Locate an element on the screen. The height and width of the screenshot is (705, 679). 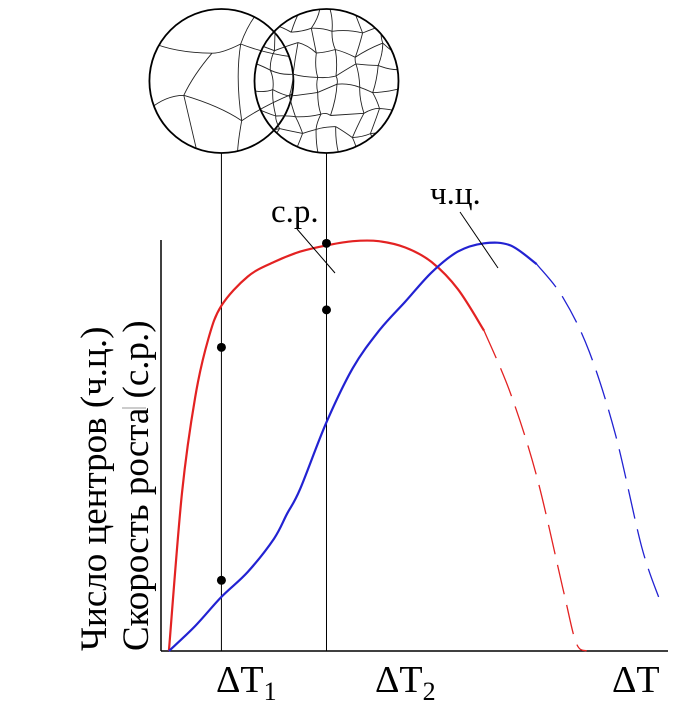
x-axis-label: ΔT is located at coordinates (636, 680).